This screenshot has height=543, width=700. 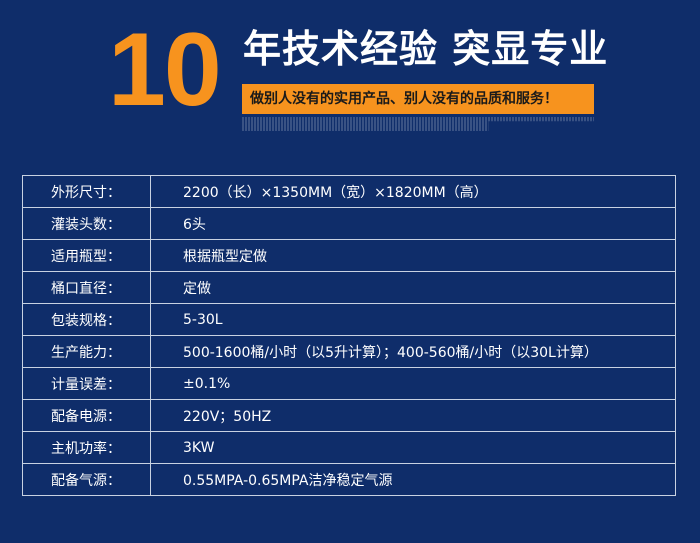 I want to click on spec-label: 桶口直径：, so click(x=86, y=287).